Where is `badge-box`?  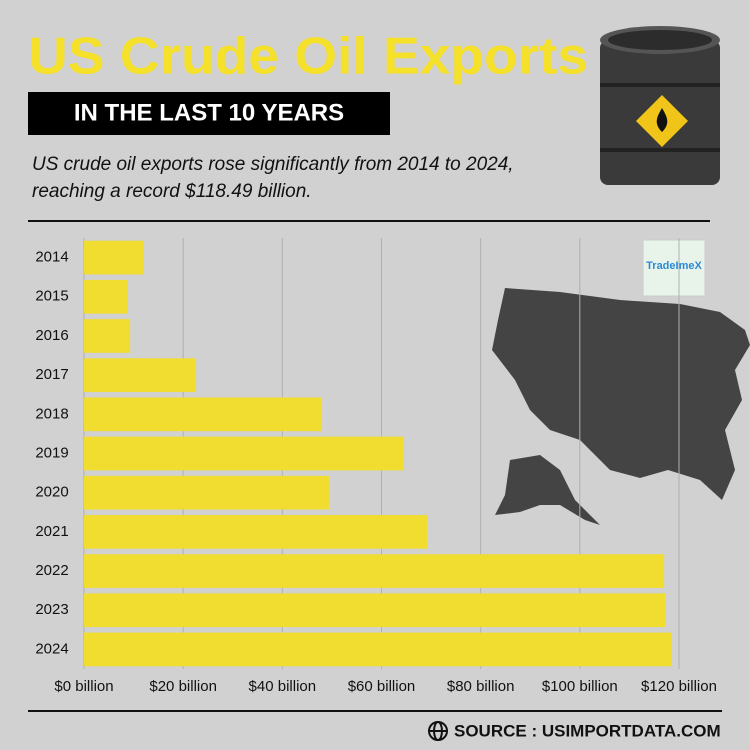
badge-box is located at coordinates (209, 113).